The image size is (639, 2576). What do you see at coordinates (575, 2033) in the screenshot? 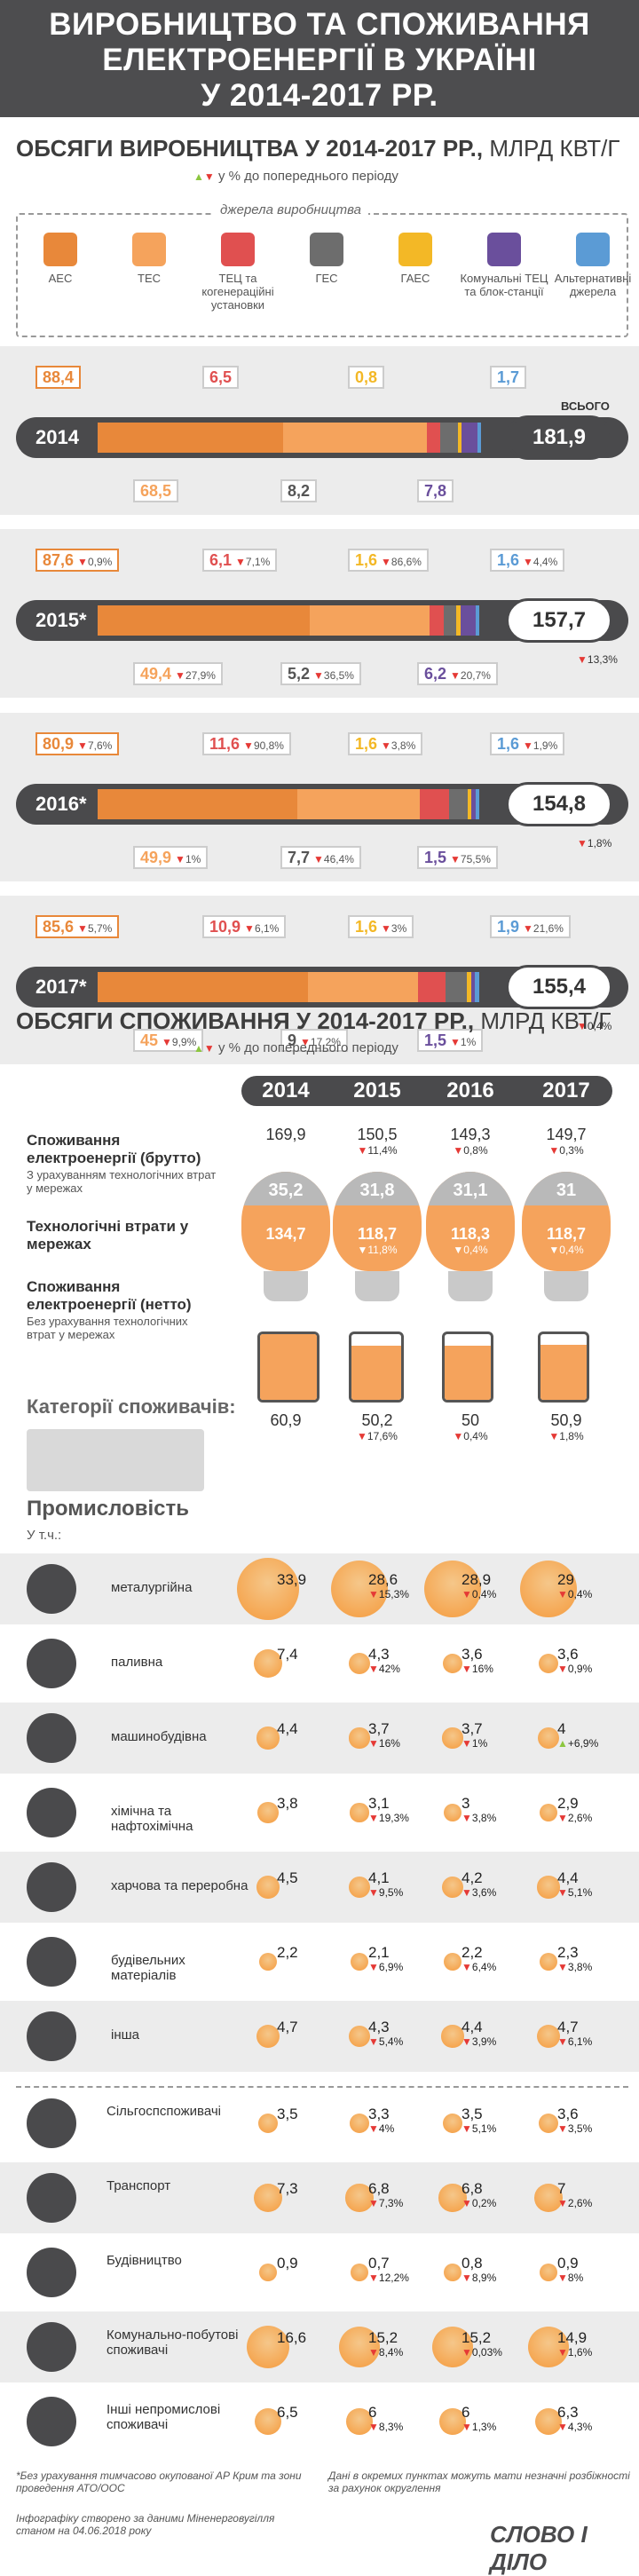
I see `row-value: 4,7 ▼6,1%` at bounding box center [575, 2033].